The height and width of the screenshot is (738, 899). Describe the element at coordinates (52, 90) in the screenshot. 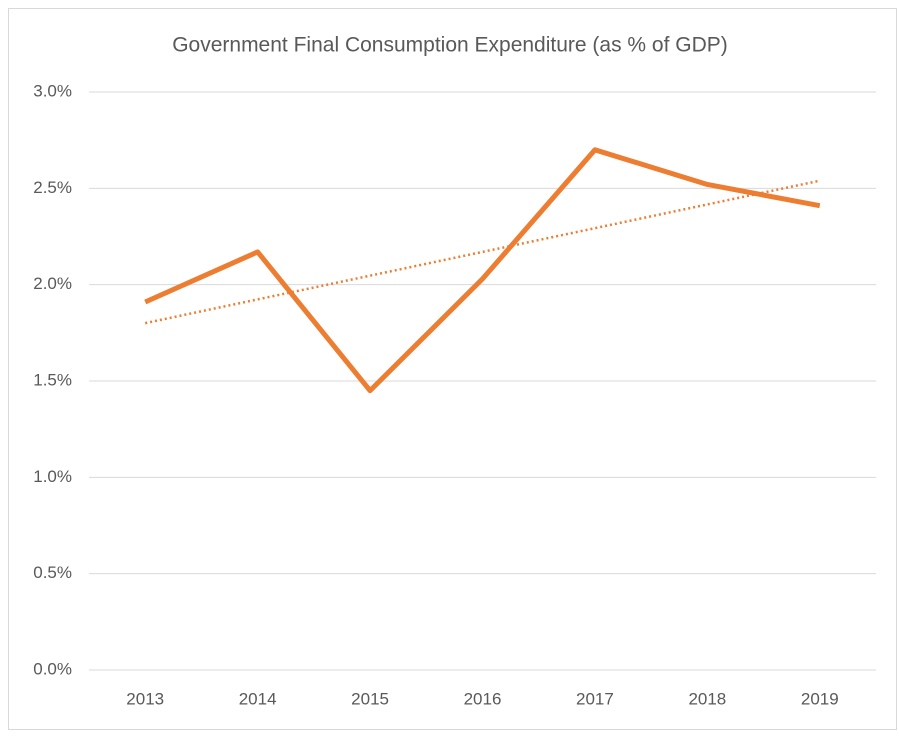

I see `y-tick-label: 3.0%` at that location.